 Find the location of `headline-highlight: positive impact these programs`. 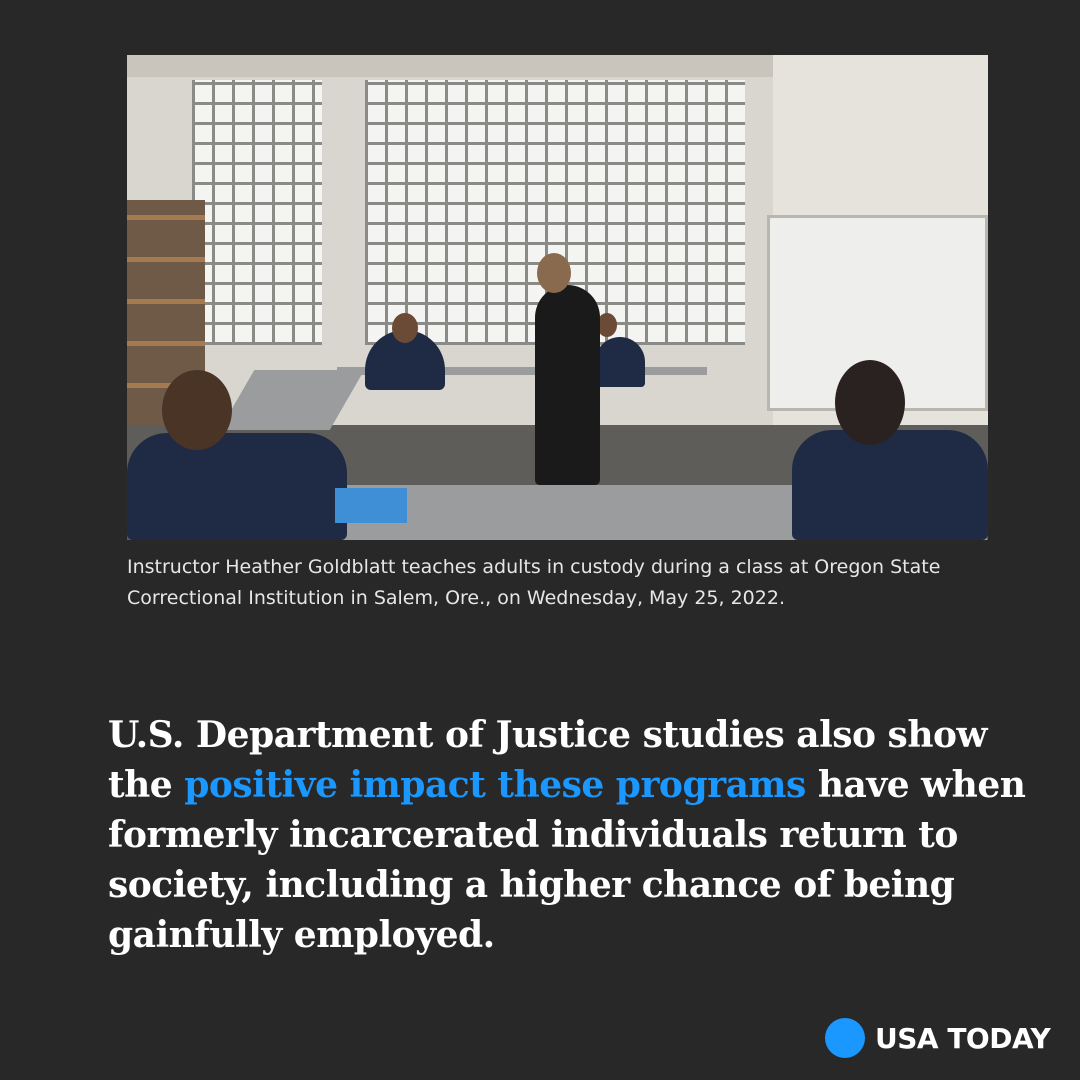

headline-highlight: positive impact these programs is located at coordinates (495, 785).